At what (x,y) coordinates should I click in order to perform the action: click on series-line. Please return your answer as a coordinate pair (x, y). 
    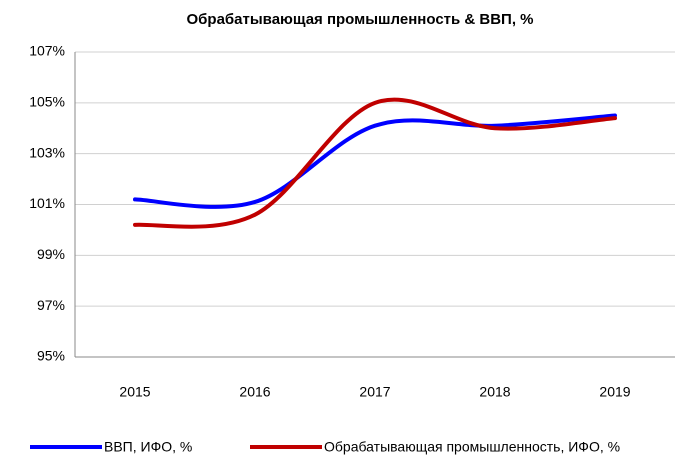
    Looking at the image, I should click on (375, 161).